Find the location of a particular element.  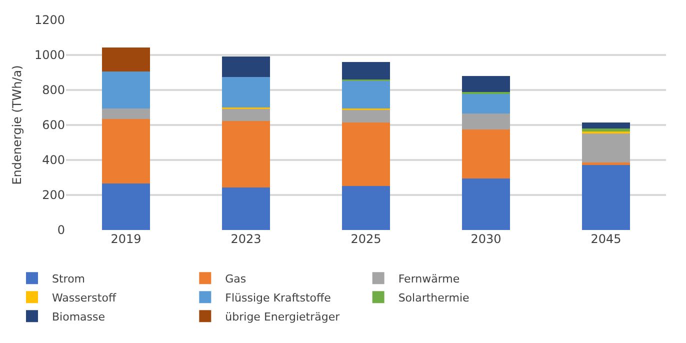

x-tick-label: 2025 is located at coordinates (366, 239).